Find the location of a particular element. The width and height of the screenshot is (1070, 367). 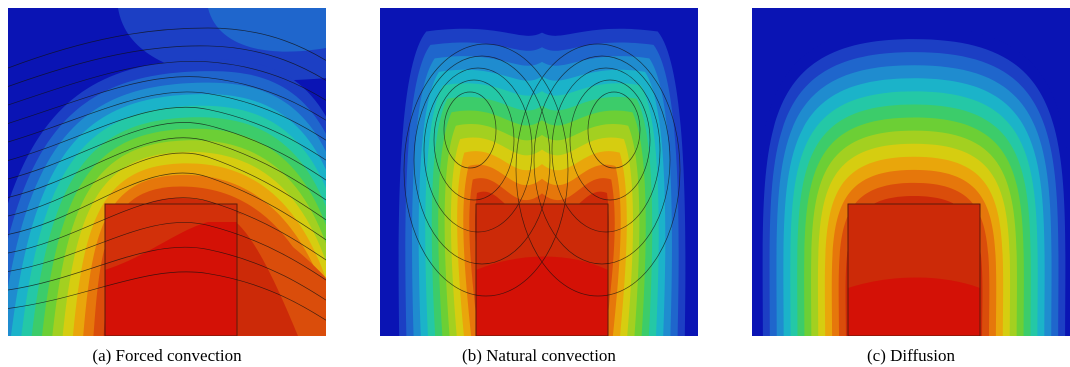

caption-c: (c) Diffusion is located at coordinates (911, 355).